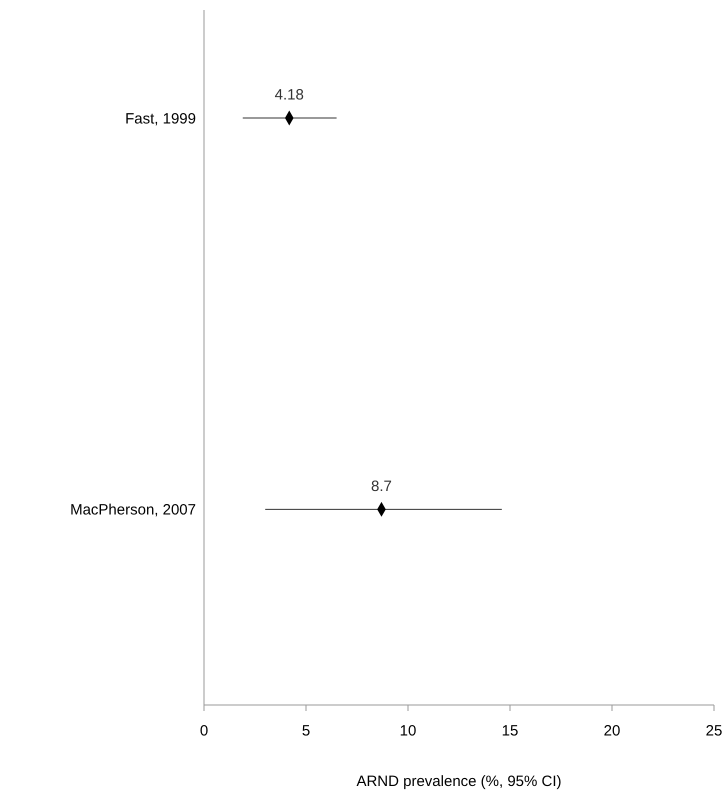 Image resolution: width=728 pixels, height=811 pixels. What do you see at coordinates (381, 486) in the screenshot?
I see `data-label: 8.7` at bounding box center [381, 486].